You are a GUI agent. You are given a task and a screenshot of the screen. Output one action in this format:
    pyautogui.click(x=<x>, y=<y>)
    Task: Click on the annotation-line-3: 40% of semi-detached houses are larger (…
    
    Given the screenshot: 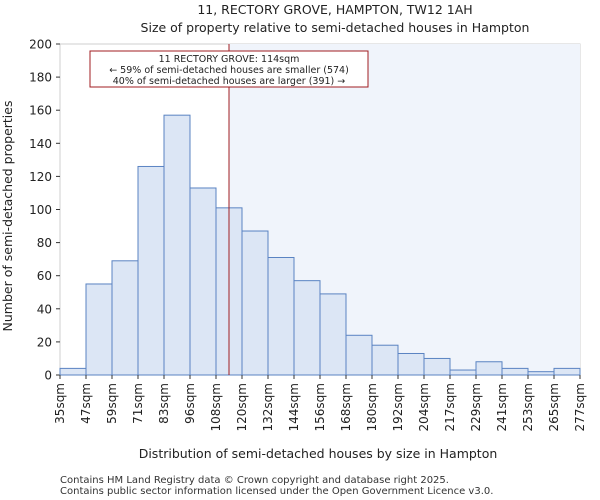 What is the action you would take?
    pyautogui.click(x=229, y=81)
    